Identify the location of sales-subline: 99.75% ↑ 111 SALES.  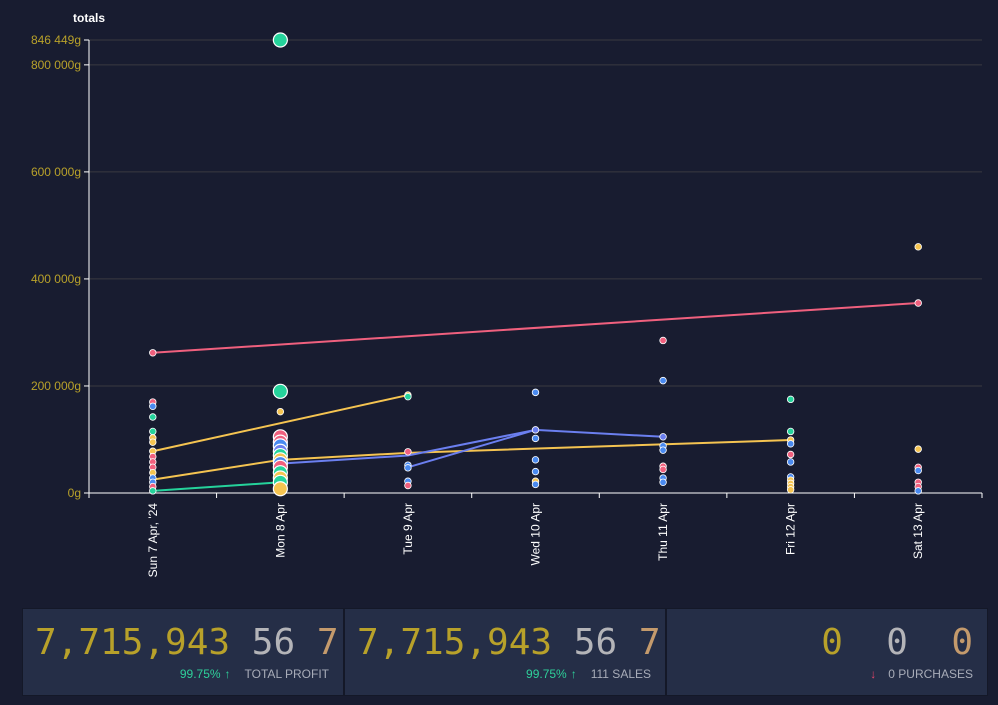
(588, 674).